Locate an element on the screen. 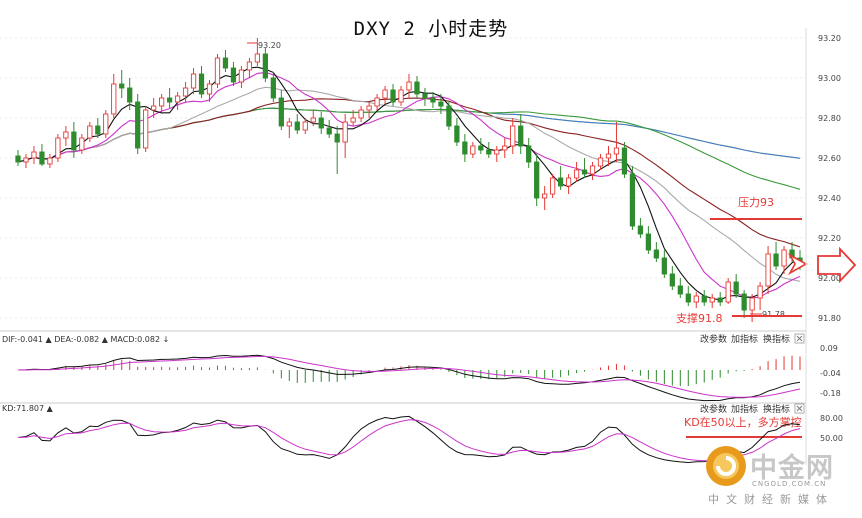 The width and height of the screenshot is (862, 518). macd-button-add: 加指标 is located at coordinates (744, 339).